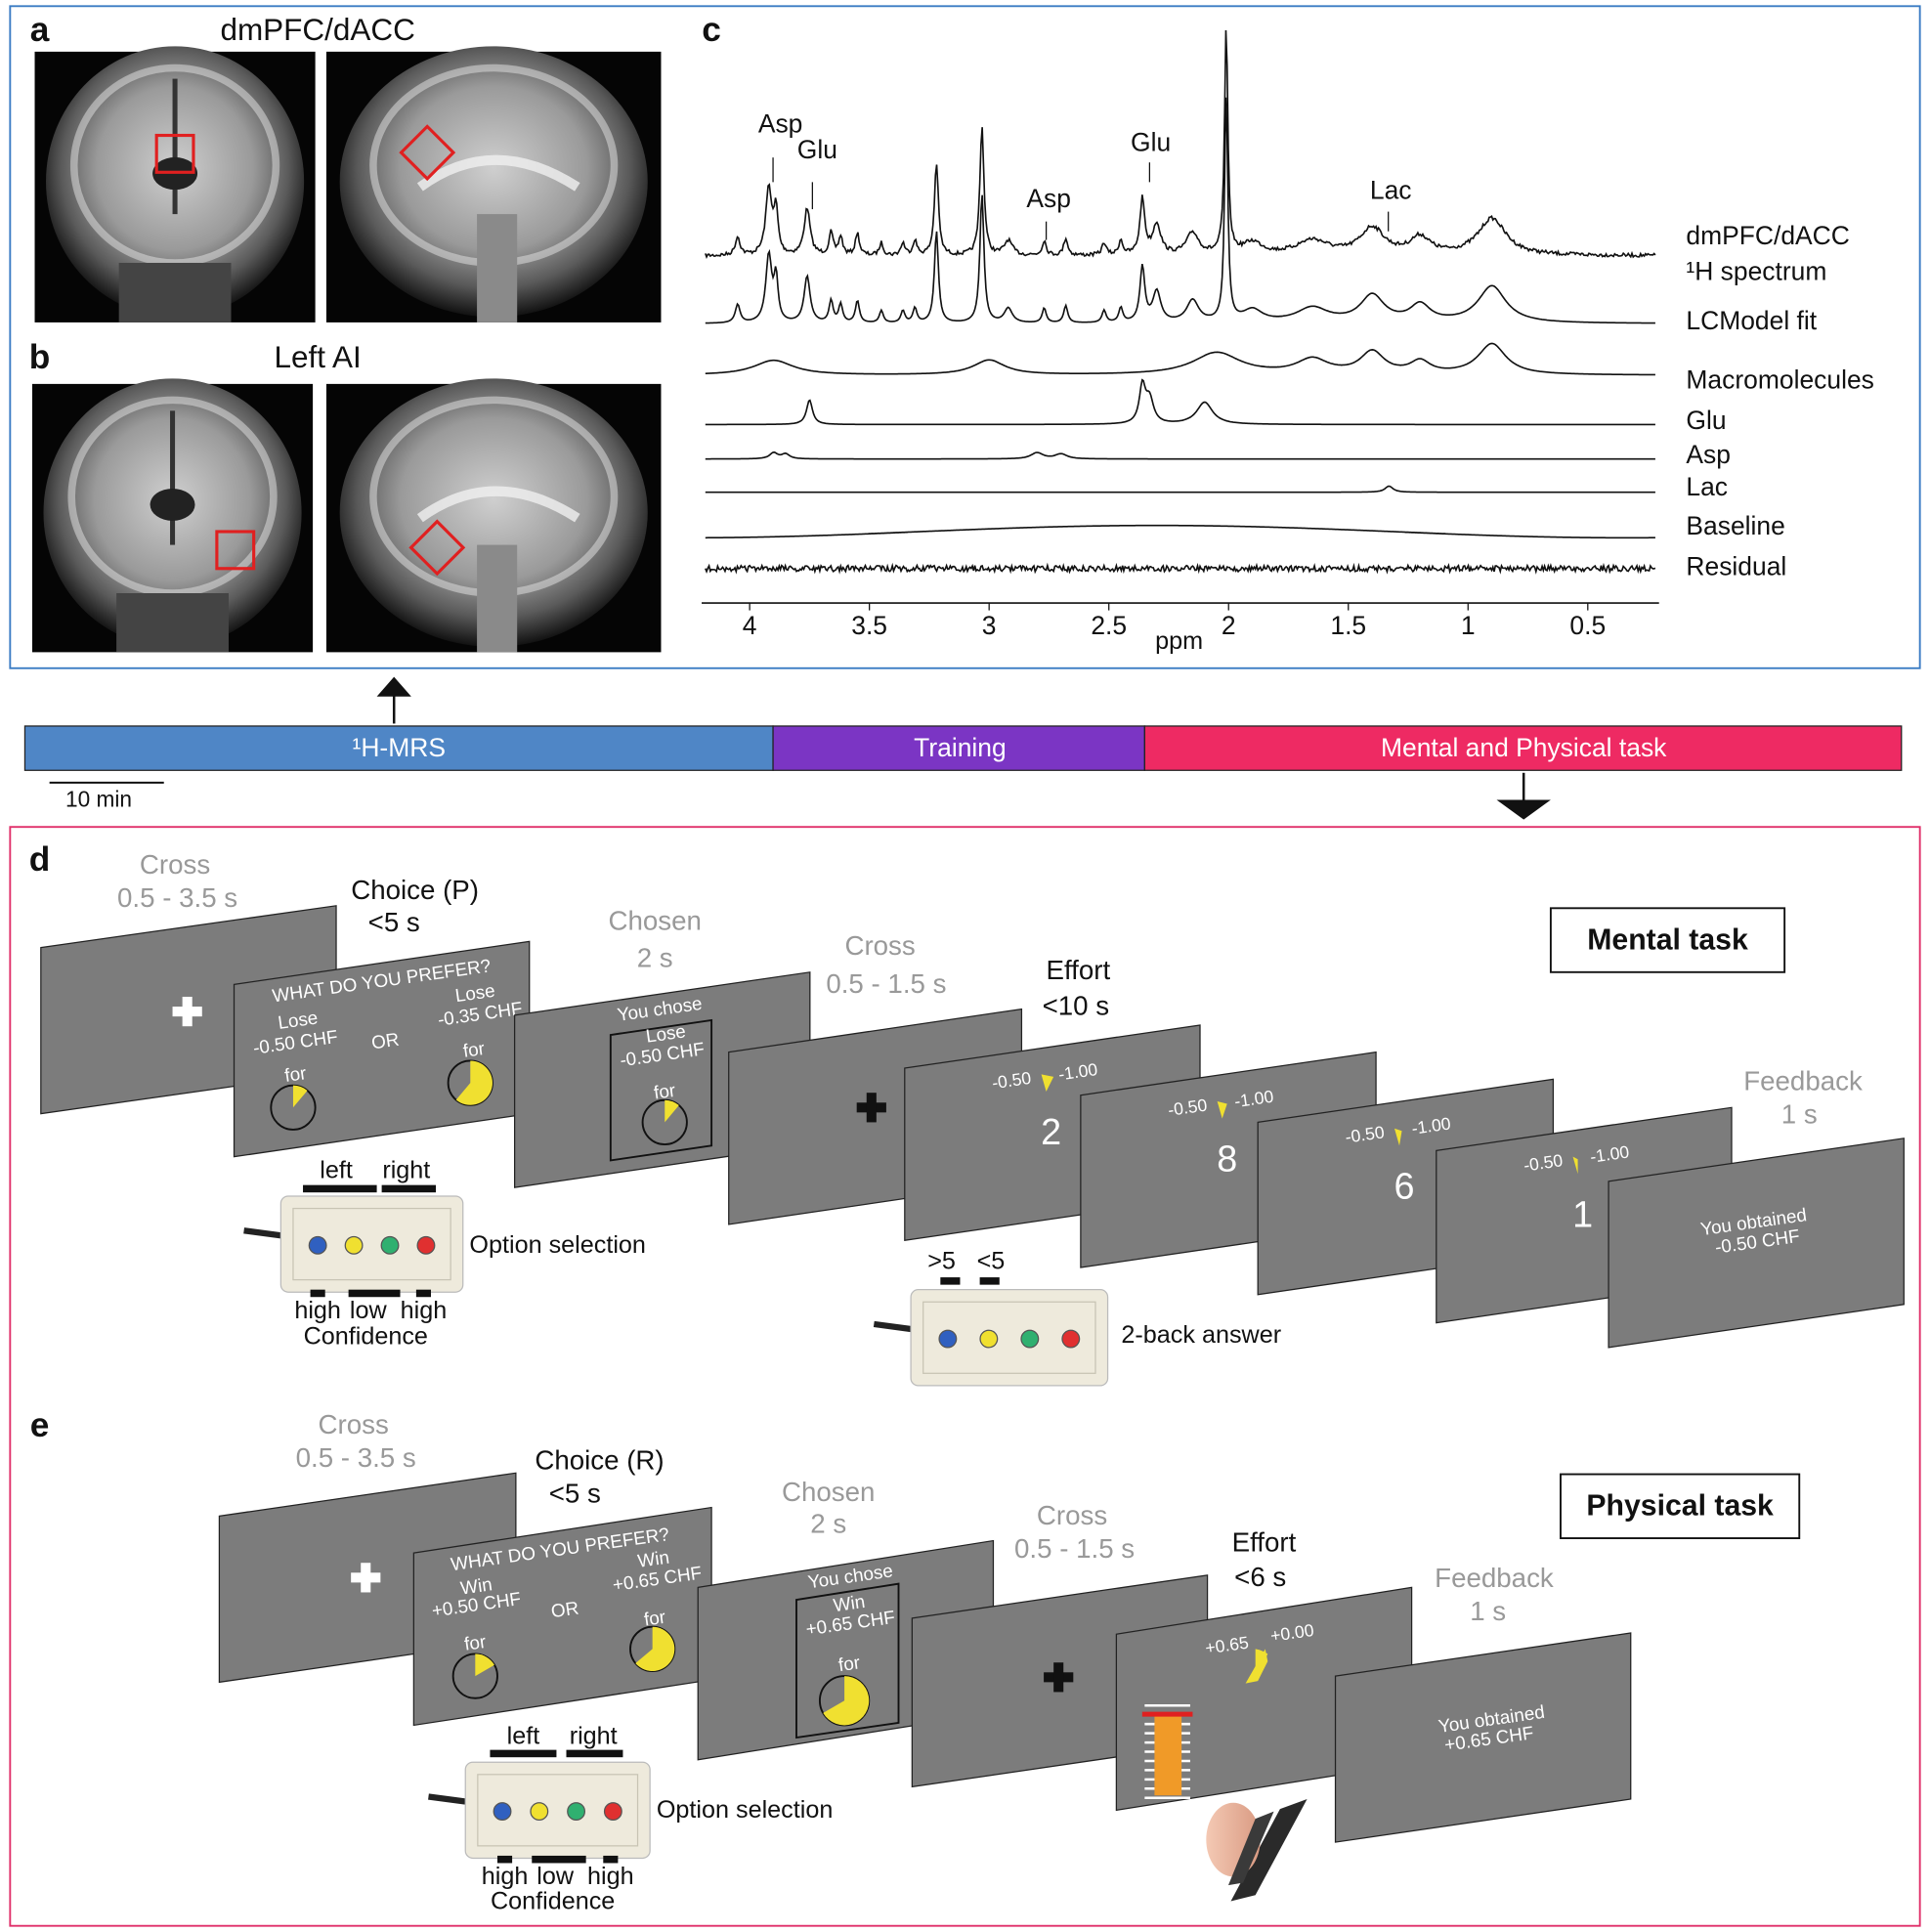 The height and width of the screenshot is (1932, 1930). I want to click on stage-duration: 2 s, so click(828, 1524).